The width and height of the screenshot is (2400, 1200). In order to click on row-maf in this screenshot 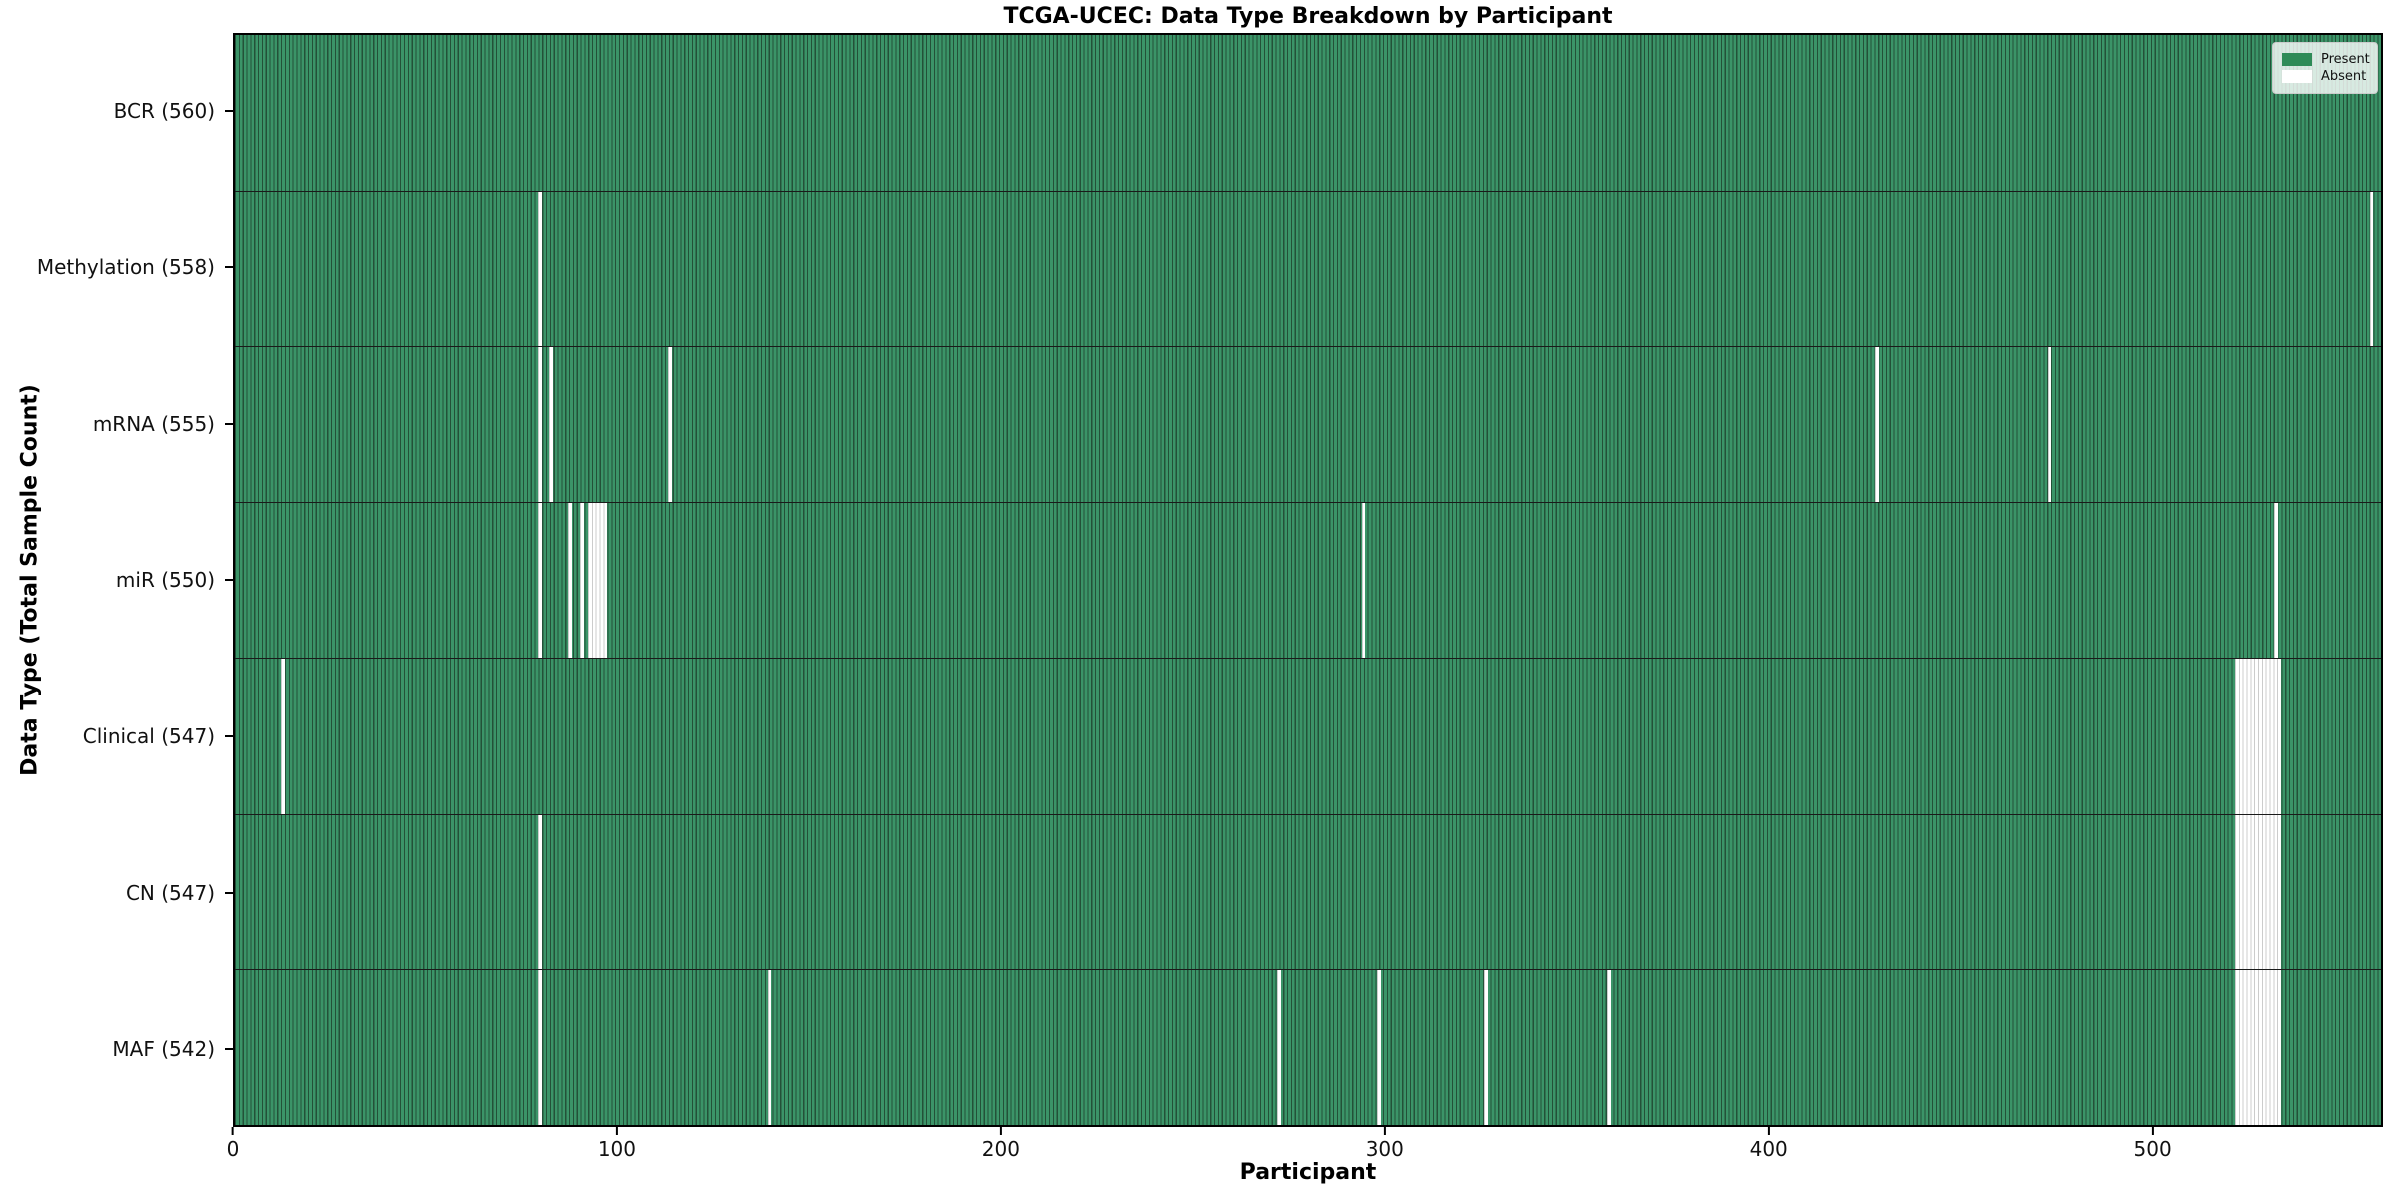, I will do `click(1308, 1047)`.